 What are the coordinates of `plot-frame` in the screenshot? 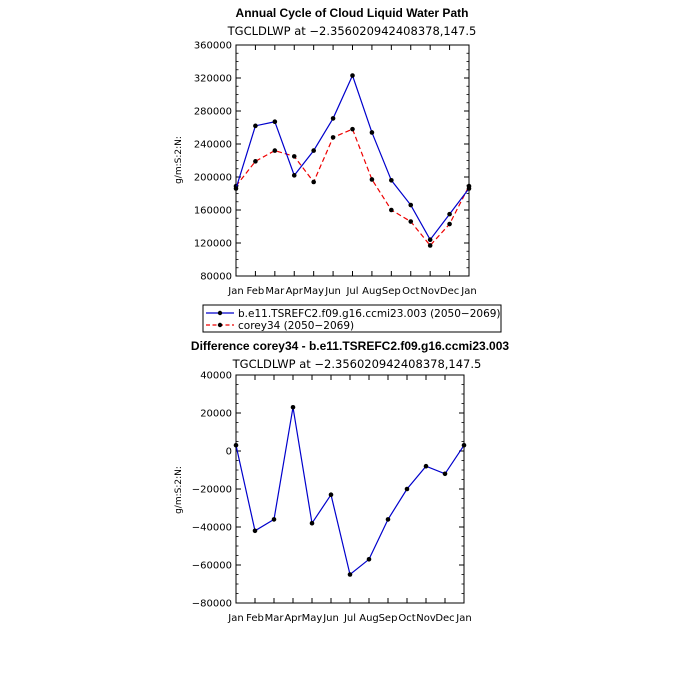 It's located at (350, 489).